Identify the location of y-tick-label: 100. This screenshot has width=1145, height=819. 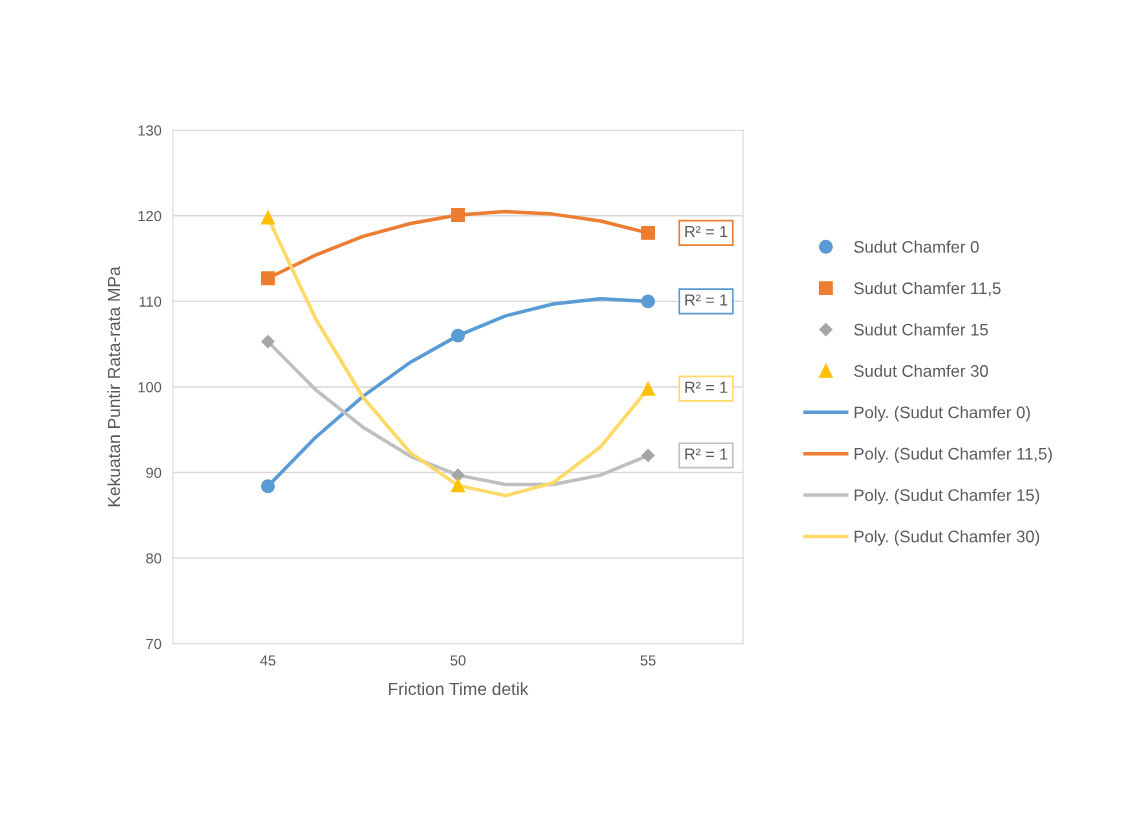
(150, 387).